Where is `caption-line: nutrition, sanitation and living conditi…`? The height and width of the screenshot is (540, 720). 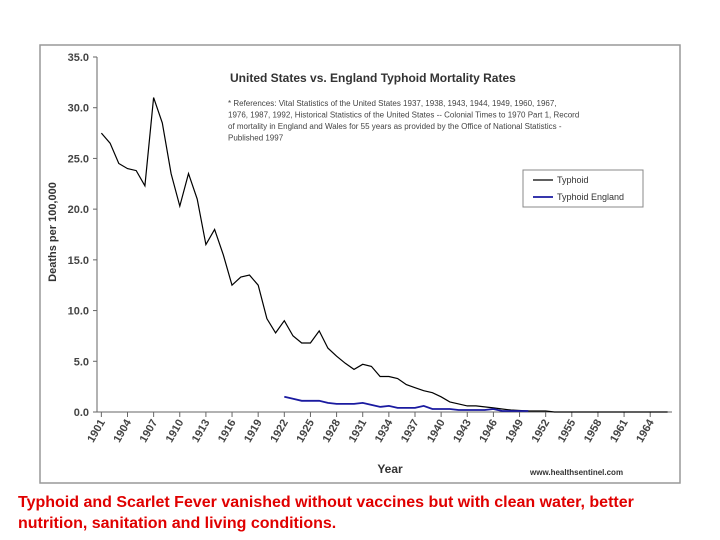
caption-line: nutrition, sanitation and living conditi… is located at coordinates (177, 523).